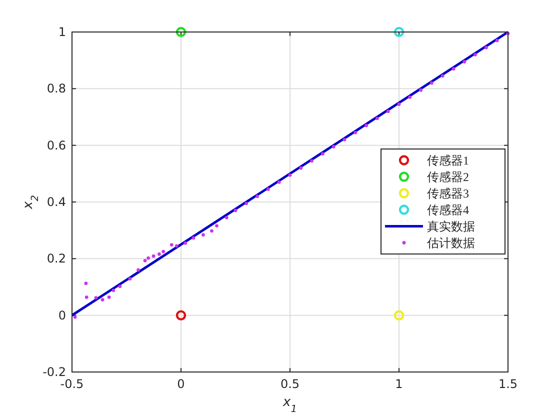  I want to click on y-tick-label: 0.6, so click(56, 145).